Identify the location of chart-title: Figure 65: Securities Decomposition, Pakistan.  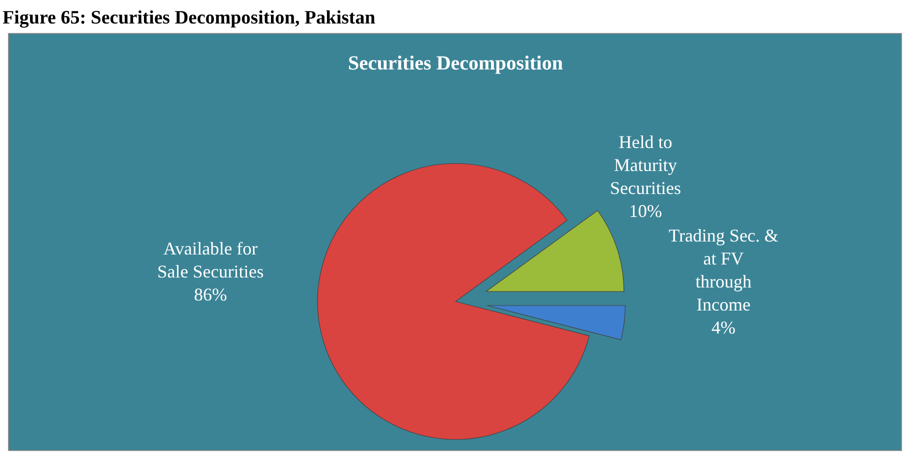
(189, 18).